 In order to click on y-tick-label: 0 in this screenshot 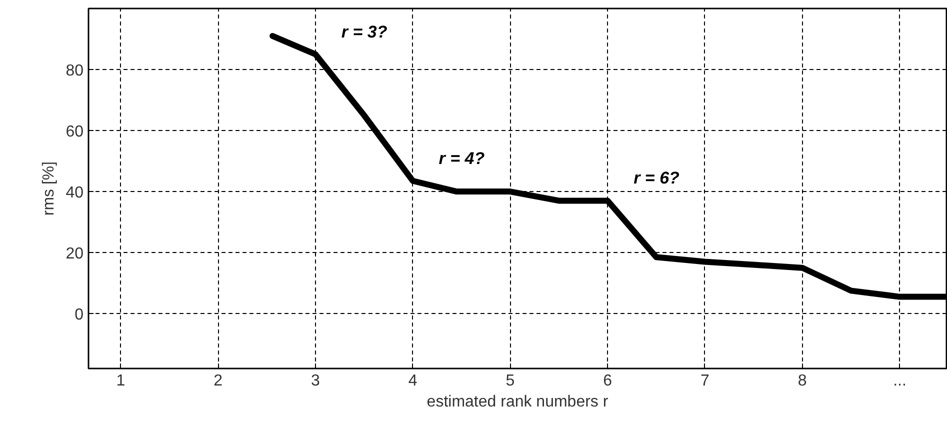, I will do `click(79, 315)`.